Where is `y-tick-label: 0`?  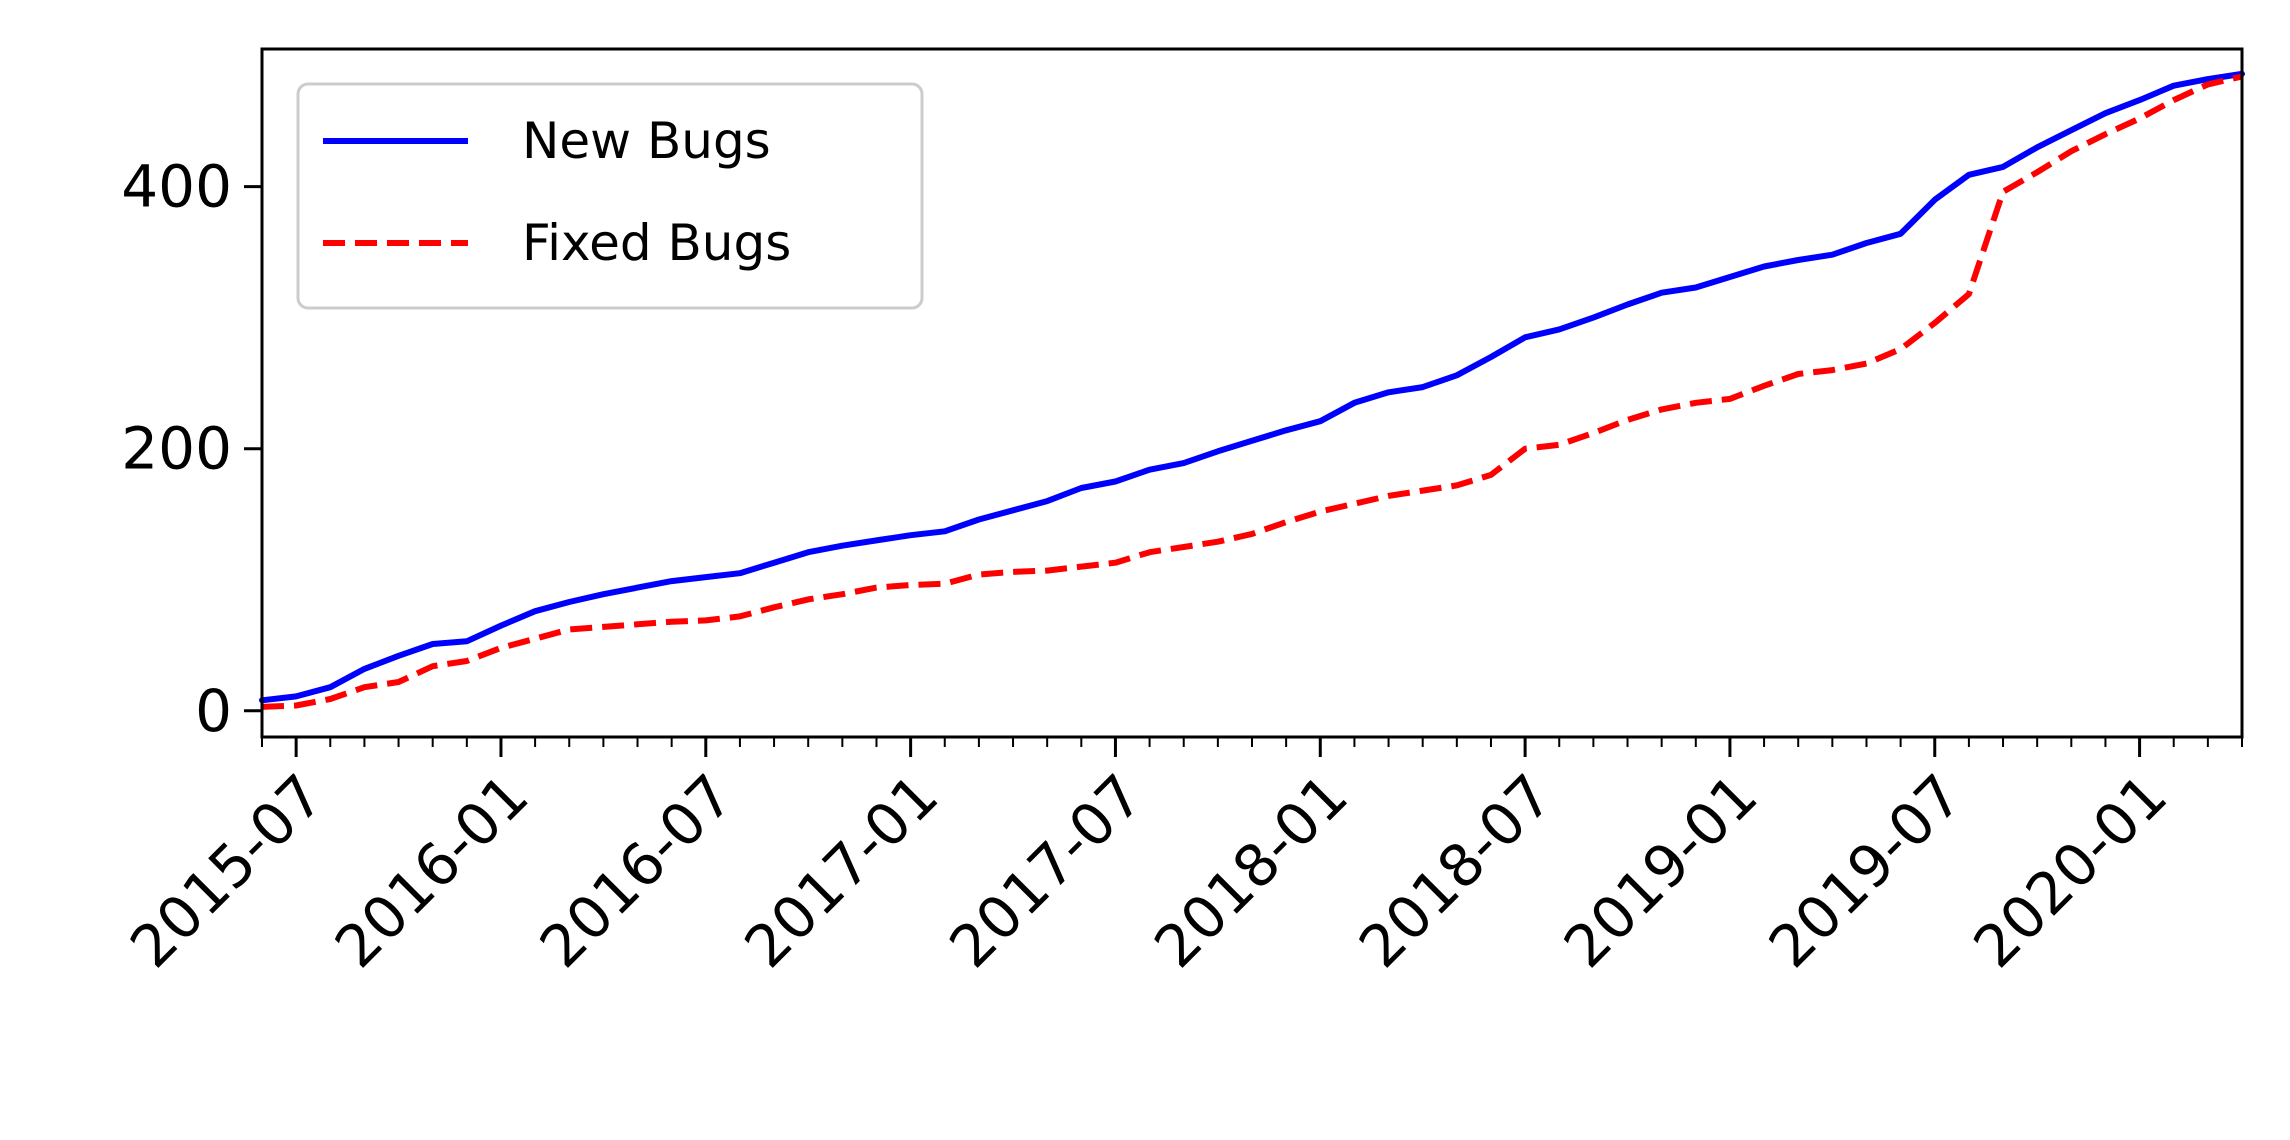
y-tick-label: 0 is located at coordinates (213, 711).